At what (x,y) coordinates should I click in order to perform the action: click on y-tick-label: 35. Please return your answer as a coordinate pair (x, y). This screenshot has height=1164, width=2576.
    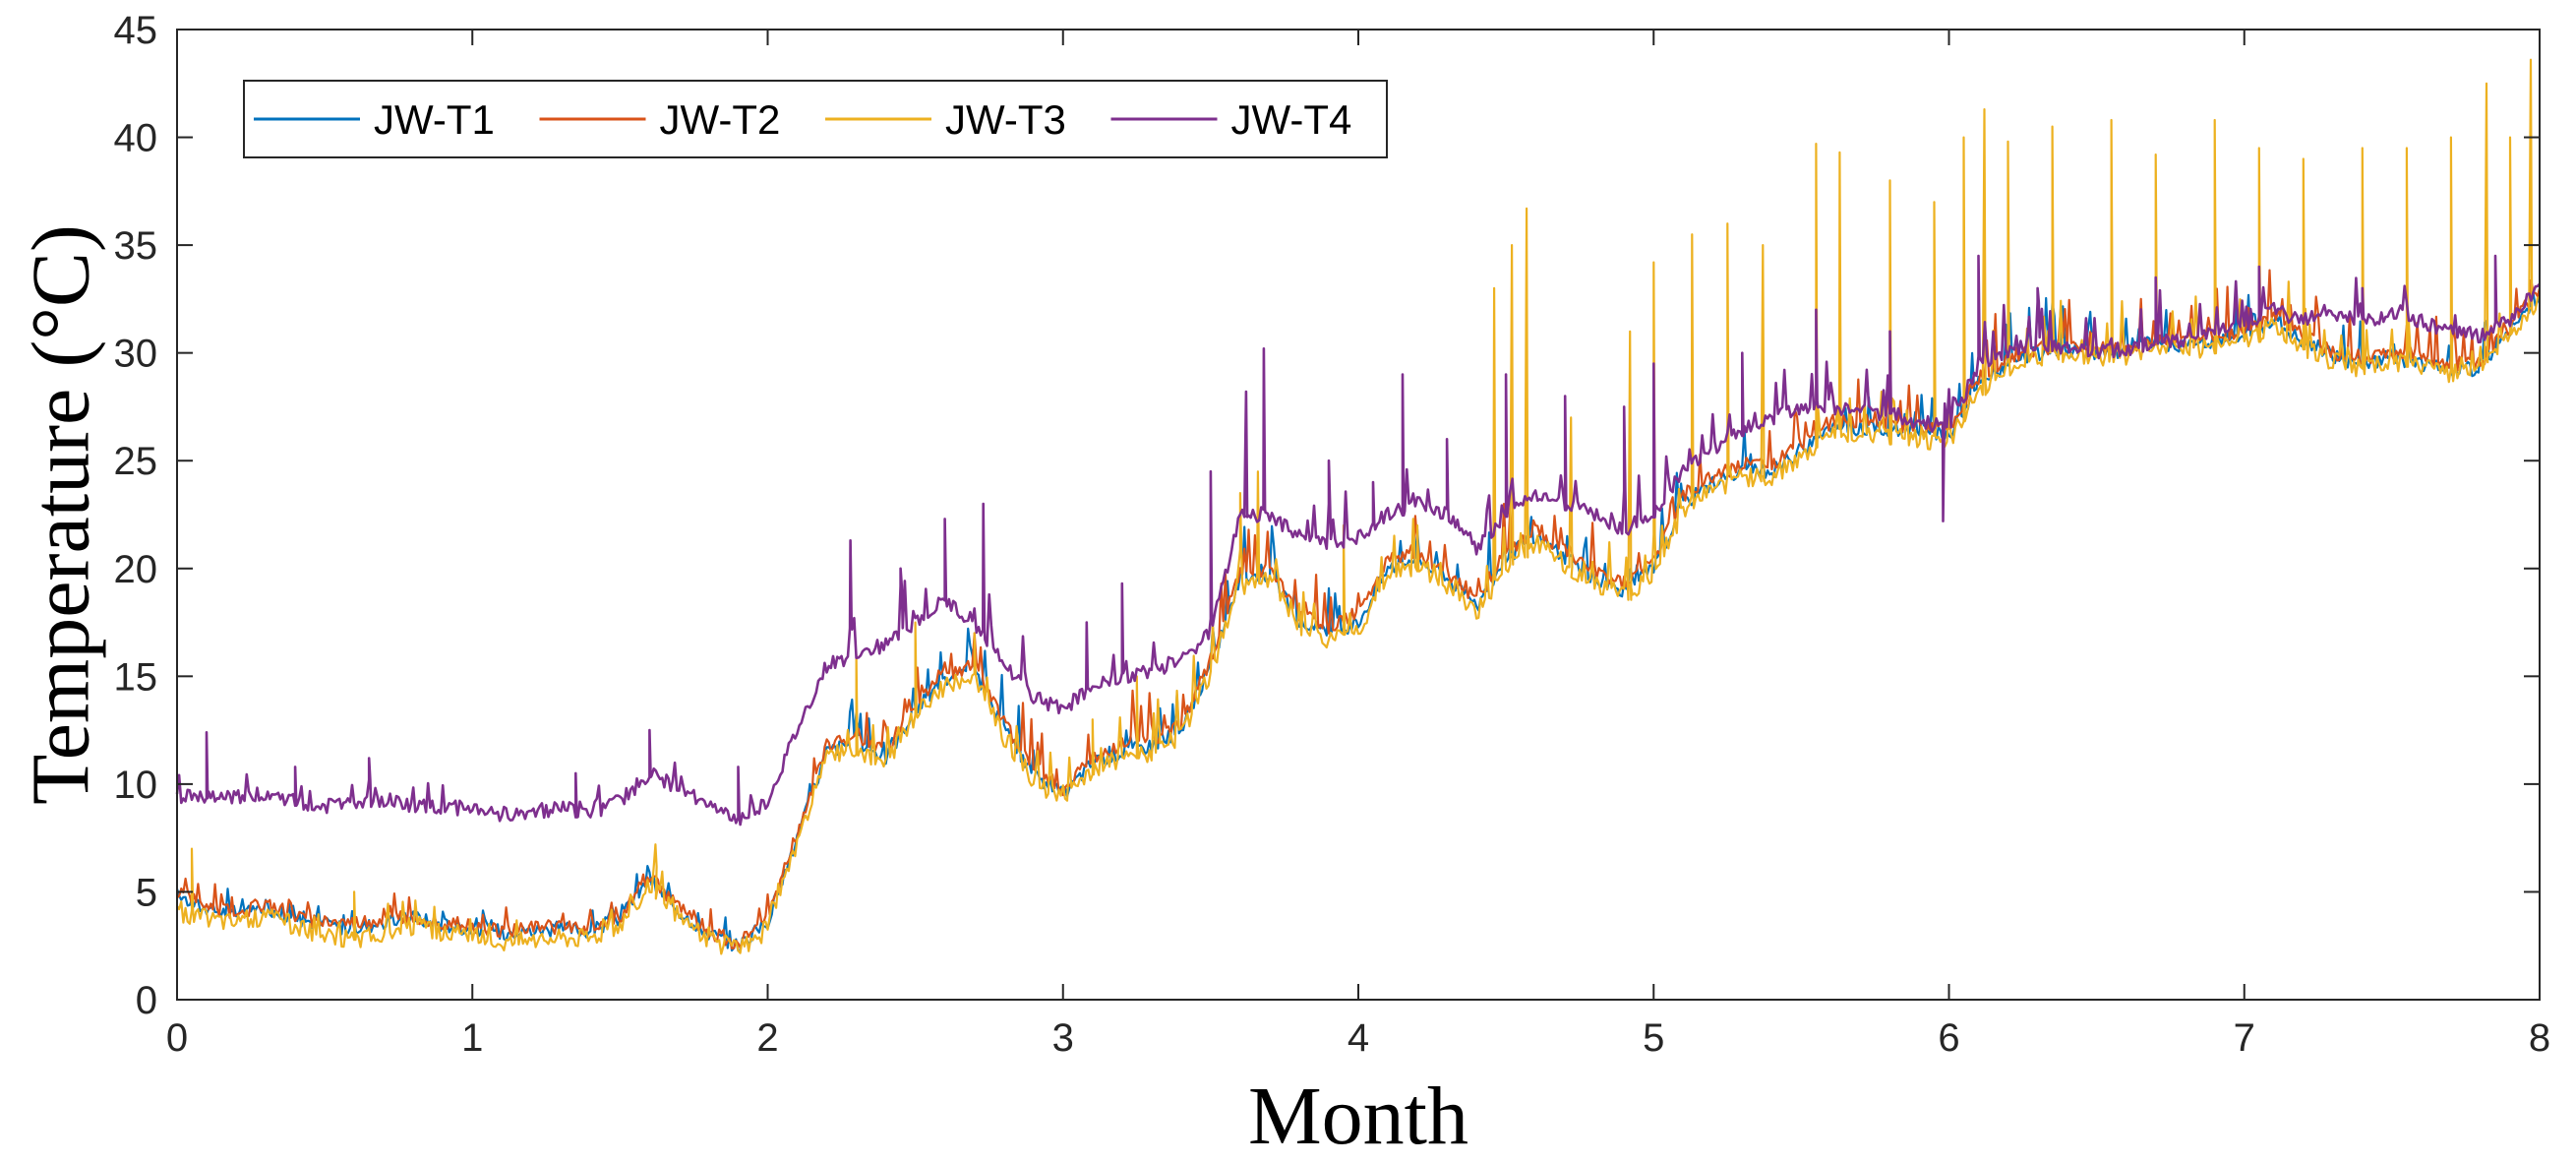
    Looking at the image, I should click on (136, 246).